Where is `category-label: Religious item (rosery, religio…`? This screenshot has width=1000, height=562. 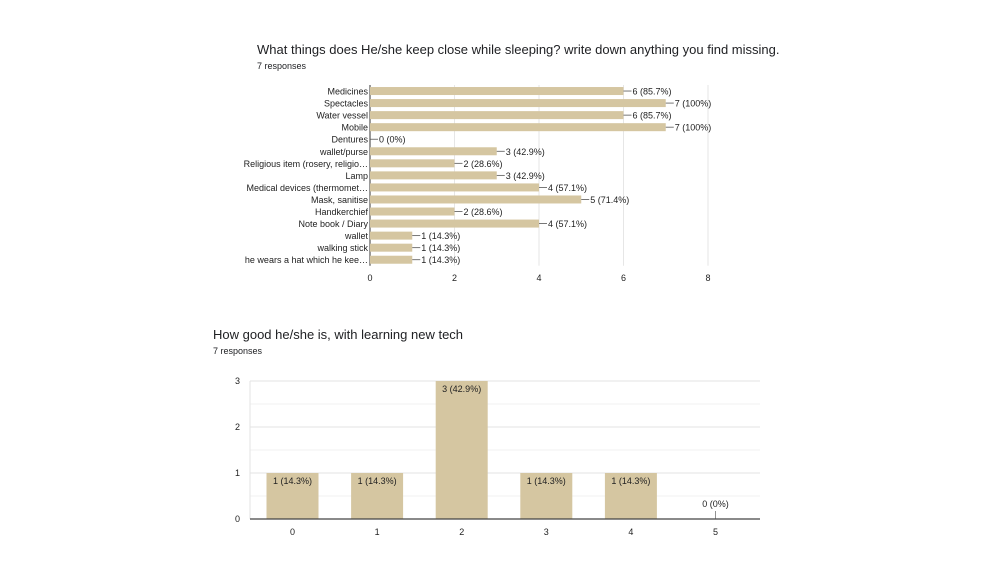 category-label: Religious item (rosery, religio… is located at coordinates (306, 164).